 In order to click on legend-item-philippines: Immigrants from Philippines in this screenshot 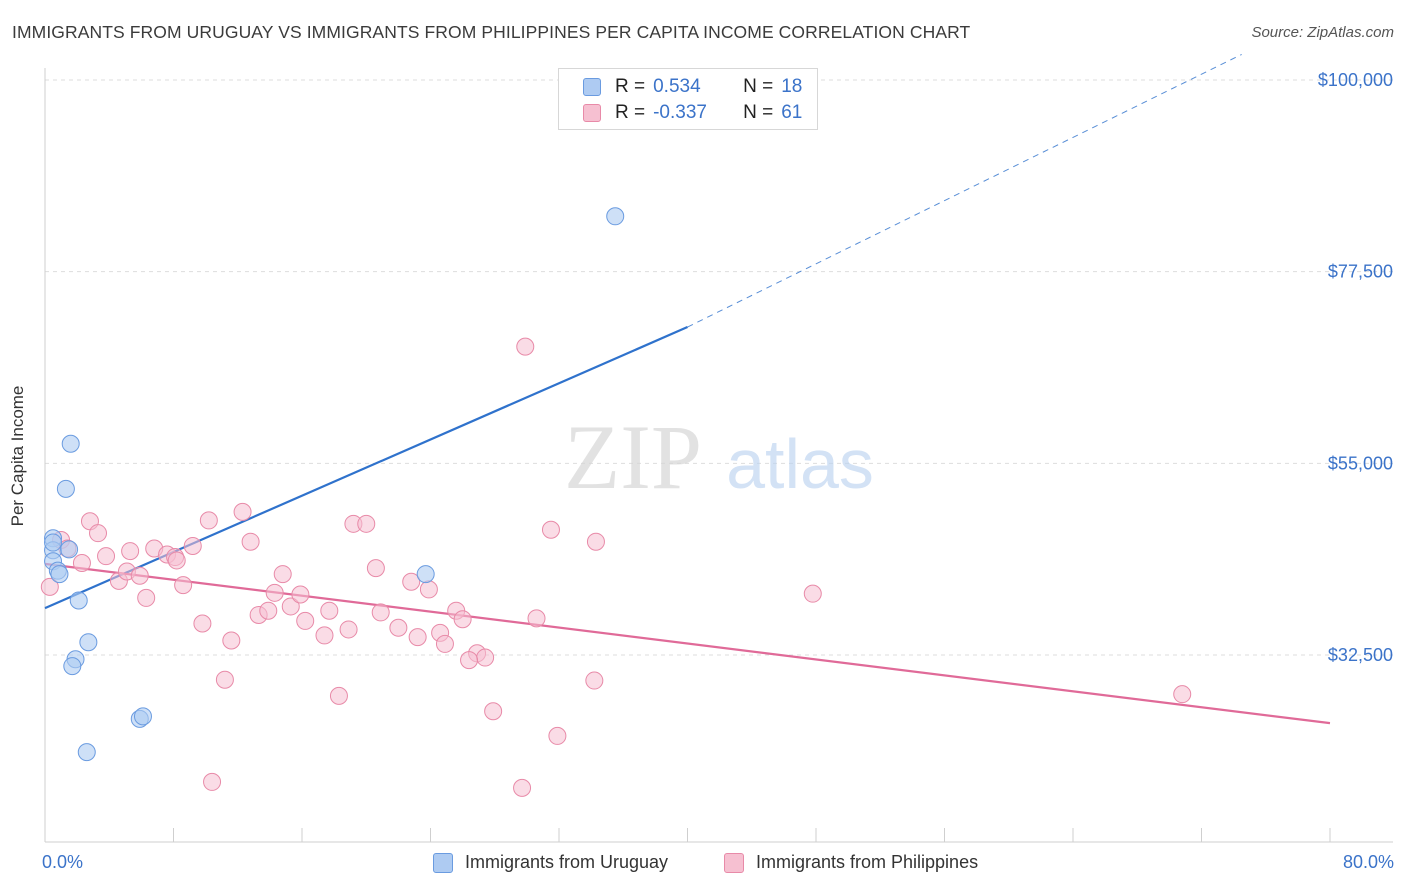, I will do `click(851, 862)`.